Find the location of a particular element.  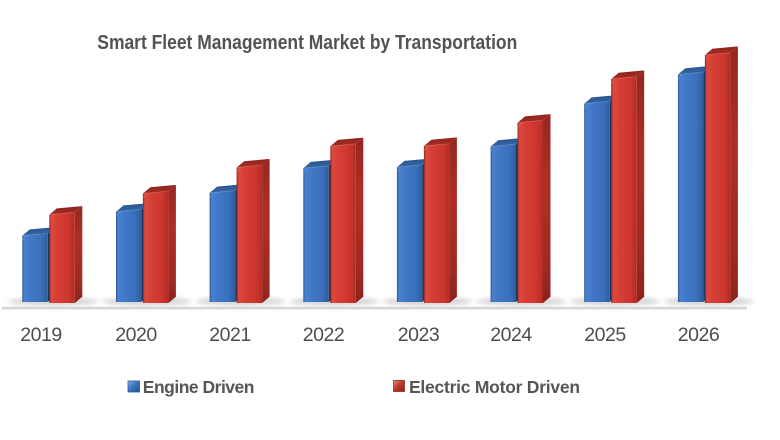

svg-text: 2023 is located at coordinates (418, 335).